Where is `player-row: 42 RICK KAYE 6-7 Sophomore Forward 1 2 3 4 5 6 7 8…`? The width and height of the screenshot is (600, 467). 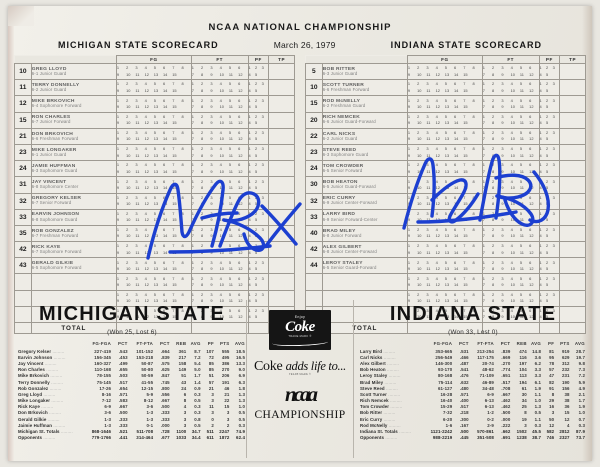
player-row: 42 RICK KAYE 6-7 Sophomore Forward 1 2 3 4 5 6 7 8… is located at coordinates (154, 250).